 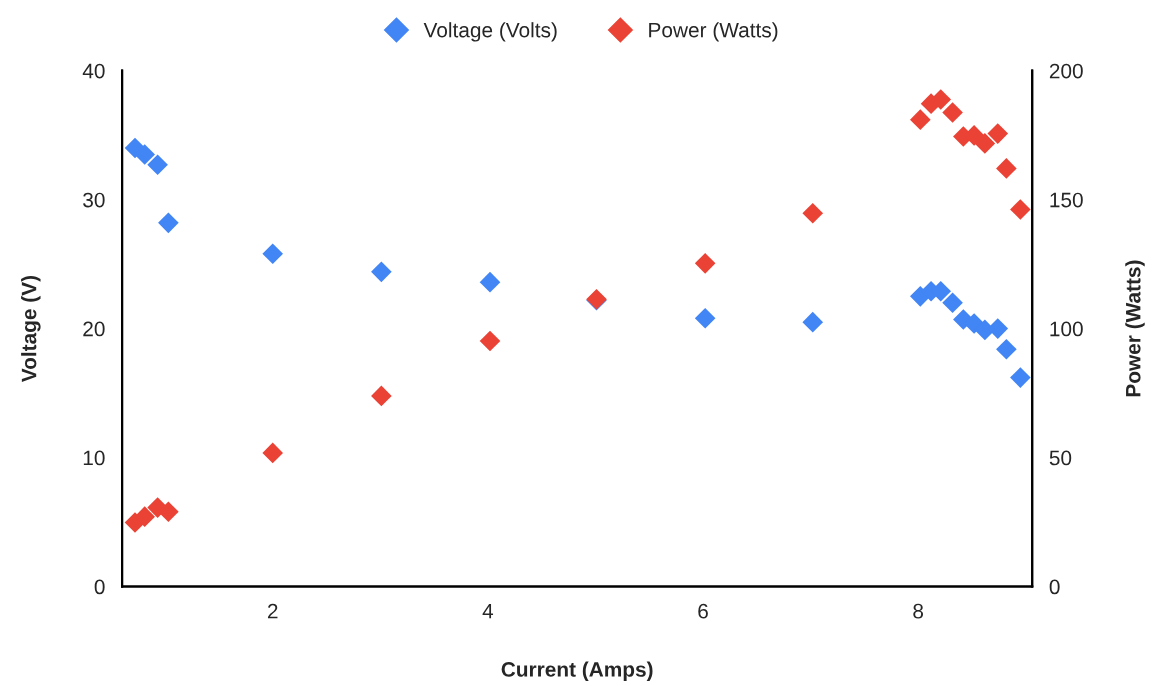 I want to click on y-tick-label: 10, so click(x=94, y=458).